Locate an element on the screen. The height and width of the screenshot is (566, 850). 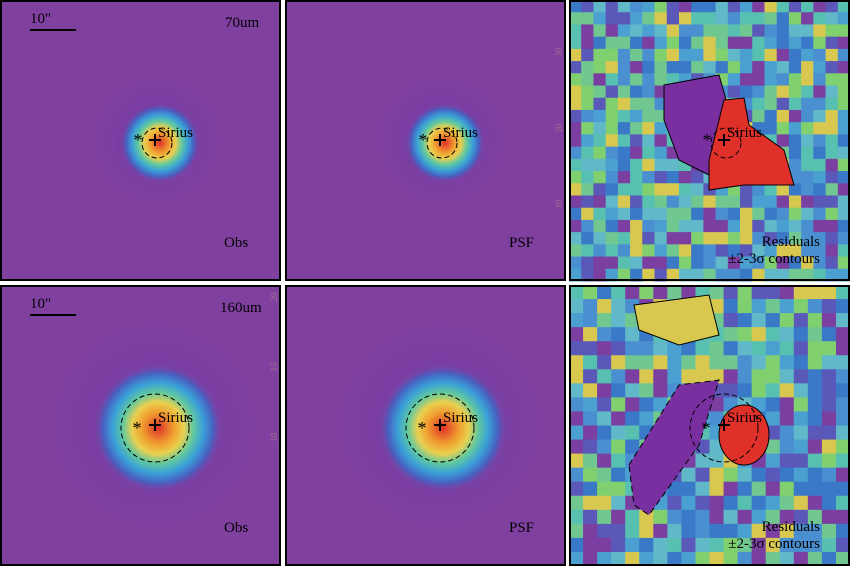
obs-label: Obs is located at coordinates (236, 243).